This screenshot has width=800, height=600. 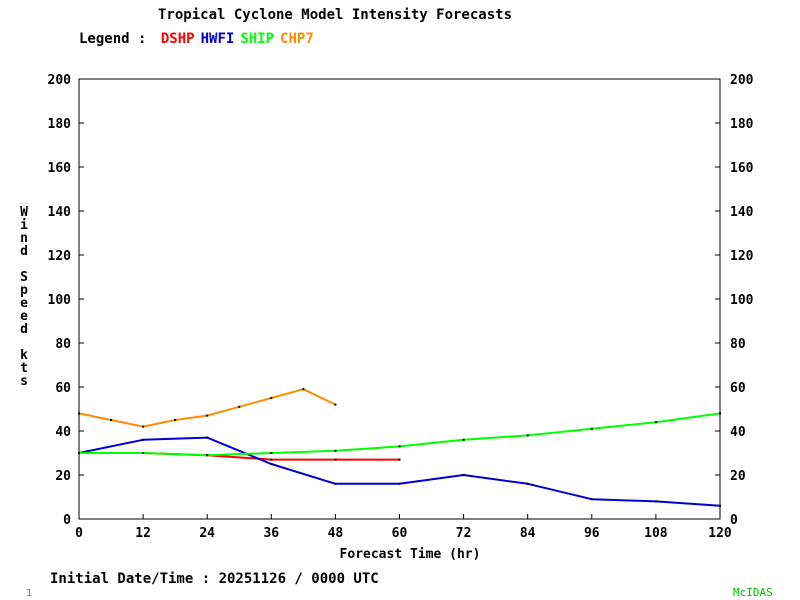 What do you see at coordinates (742, 212) in the screenshot?
I see `y-tick-label-right: 140` at bounding box center [742, 212].